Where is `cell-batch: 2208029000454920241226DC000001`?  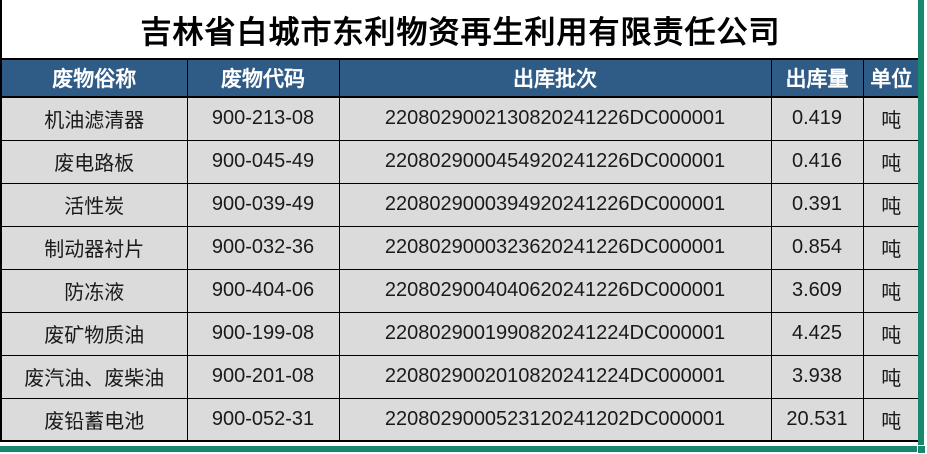
cell-batch: 2208029000454920241226DC000001 is located at coordinates (555, 161).